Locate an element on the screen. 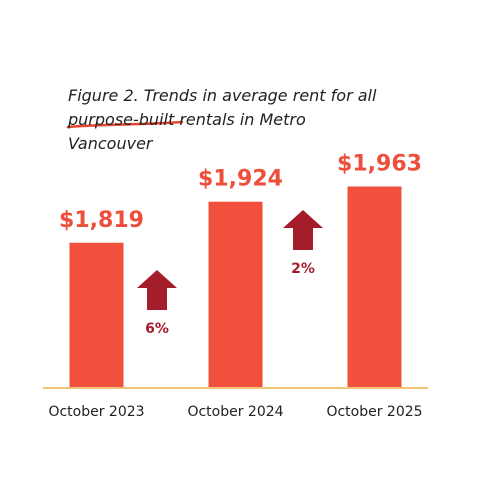 The height and width of the screenshot is (500, 500). value-label: $1,963 is located at coordinates (379, 163).